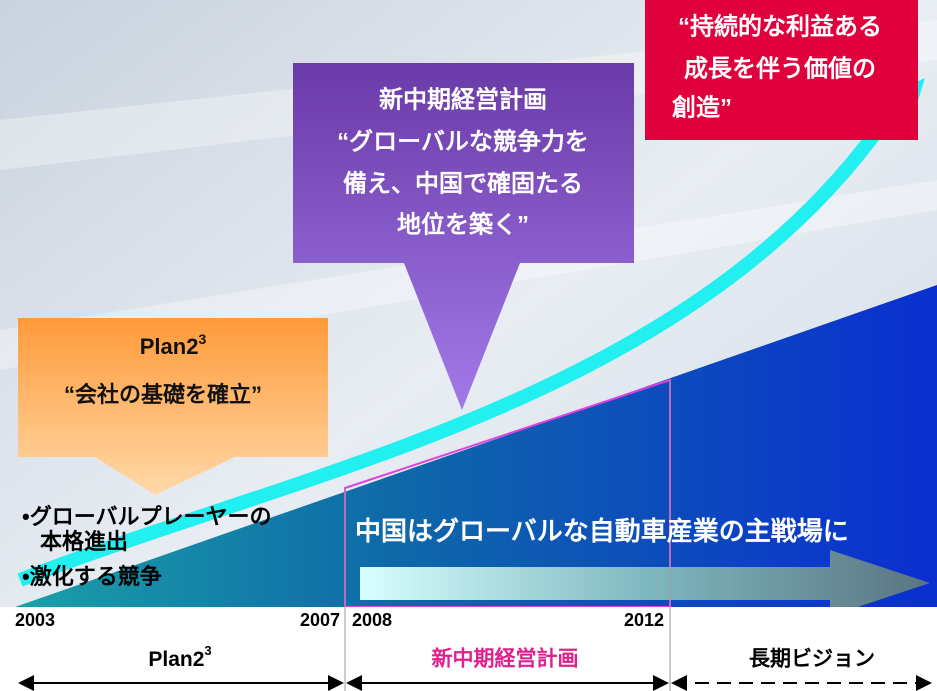 Image resolution: width=937 pixels, height=691 pixels. I want to click on text-line: 成長を伴う価値の, so click(780, 68).